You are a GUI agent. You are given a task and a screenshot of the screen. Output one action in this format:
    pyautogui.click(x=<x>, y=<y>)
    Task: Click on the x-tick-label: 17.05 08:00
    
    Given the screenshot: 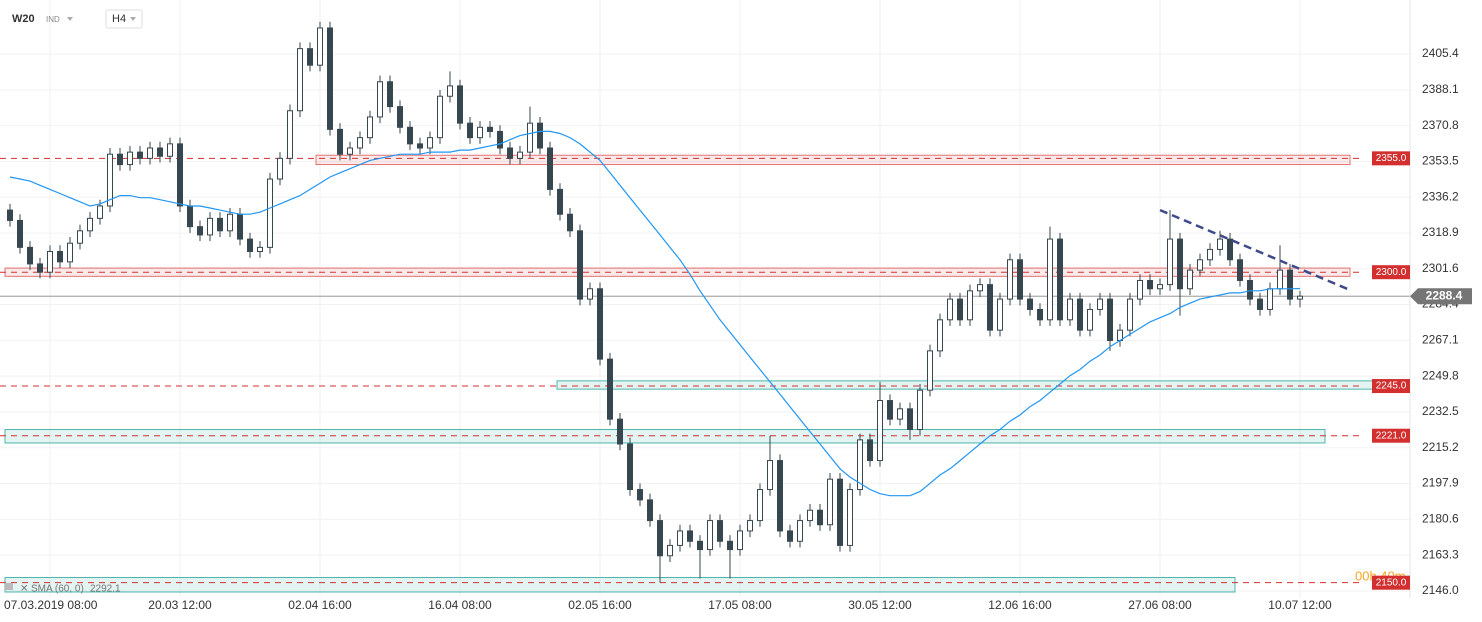 What is the action you would take?
    pyautogui.click(x=740, y=605)
    